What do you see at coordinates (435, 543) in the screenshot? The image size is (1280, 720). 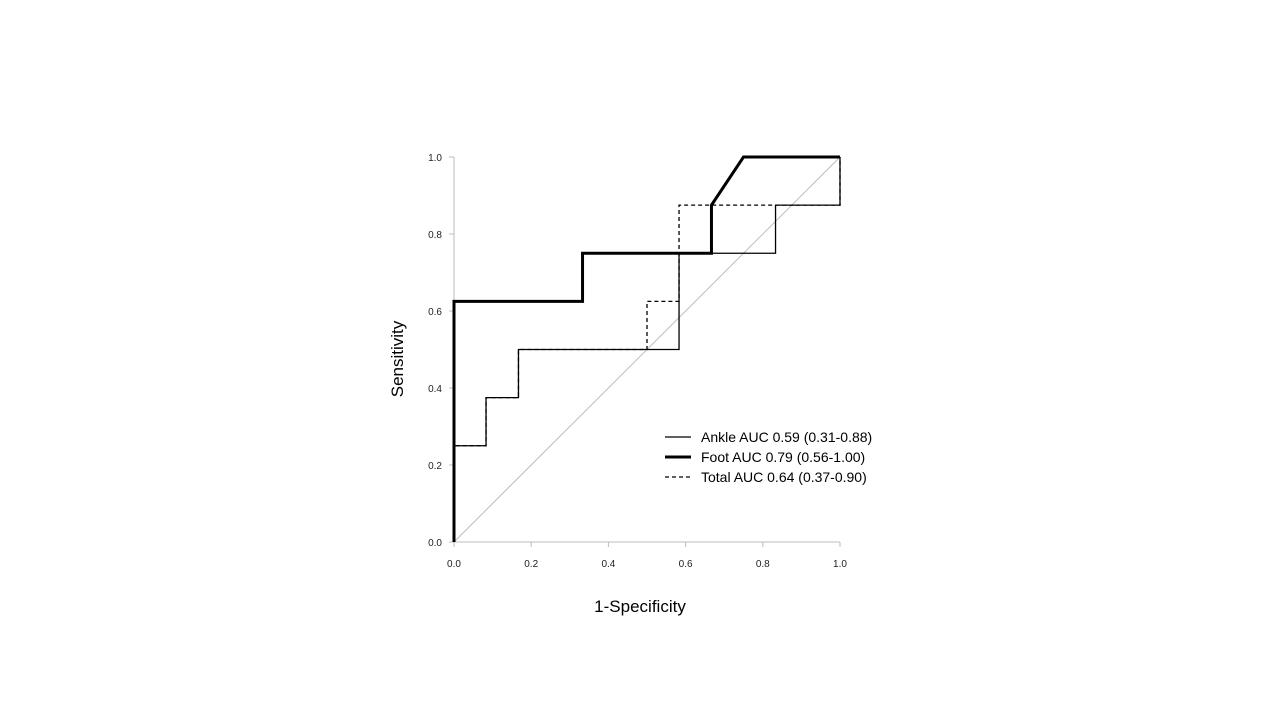 I see `y-tick-label: 0.0` at bounding box center [435, 543].